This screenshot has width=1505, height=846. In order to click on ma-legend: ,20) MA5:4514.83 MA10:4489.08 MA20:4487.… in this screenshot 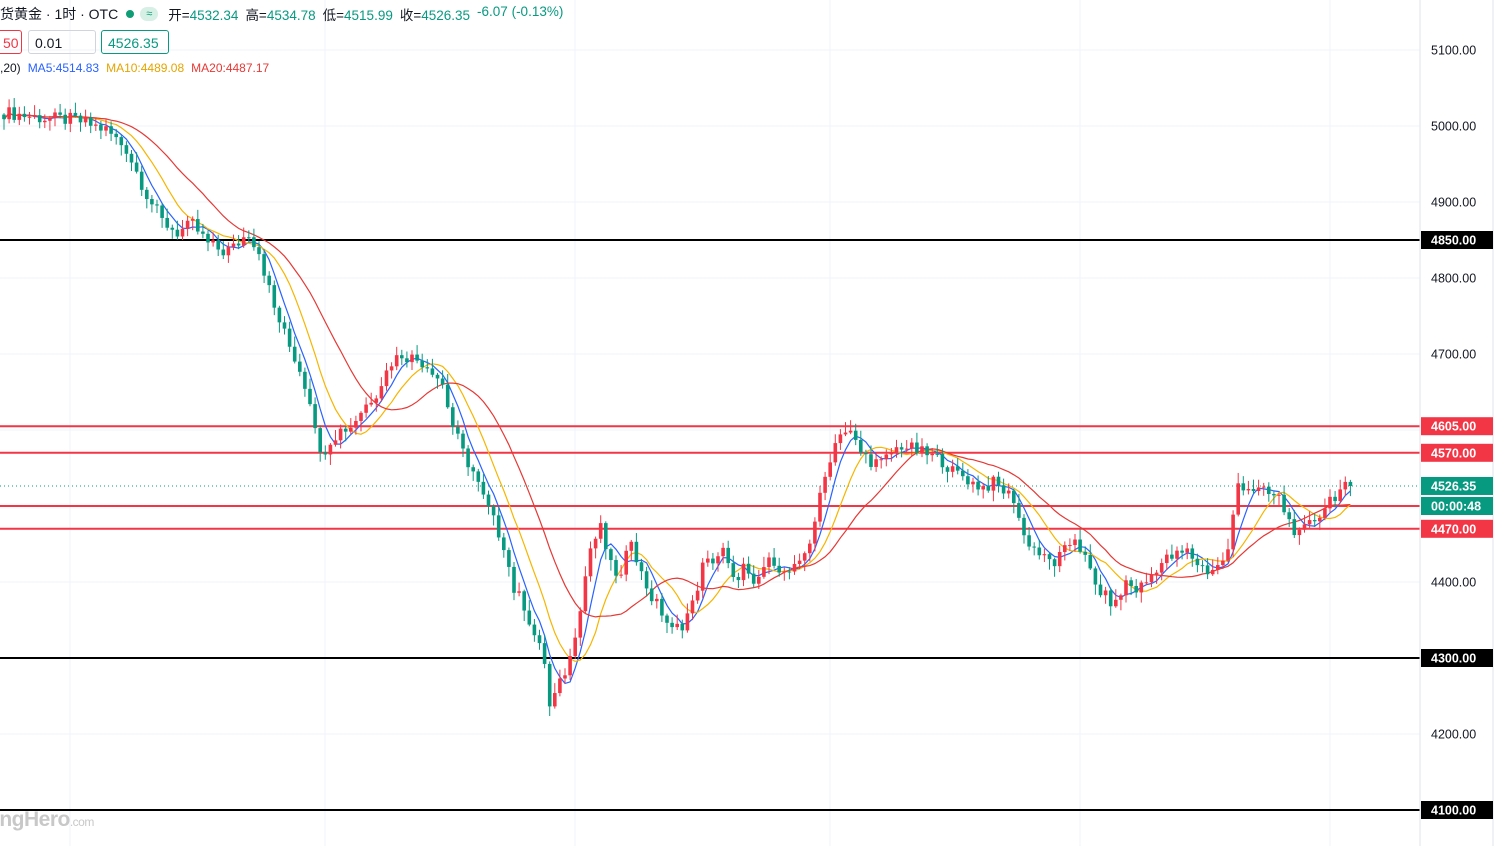, I will do `click(134, 68)`.